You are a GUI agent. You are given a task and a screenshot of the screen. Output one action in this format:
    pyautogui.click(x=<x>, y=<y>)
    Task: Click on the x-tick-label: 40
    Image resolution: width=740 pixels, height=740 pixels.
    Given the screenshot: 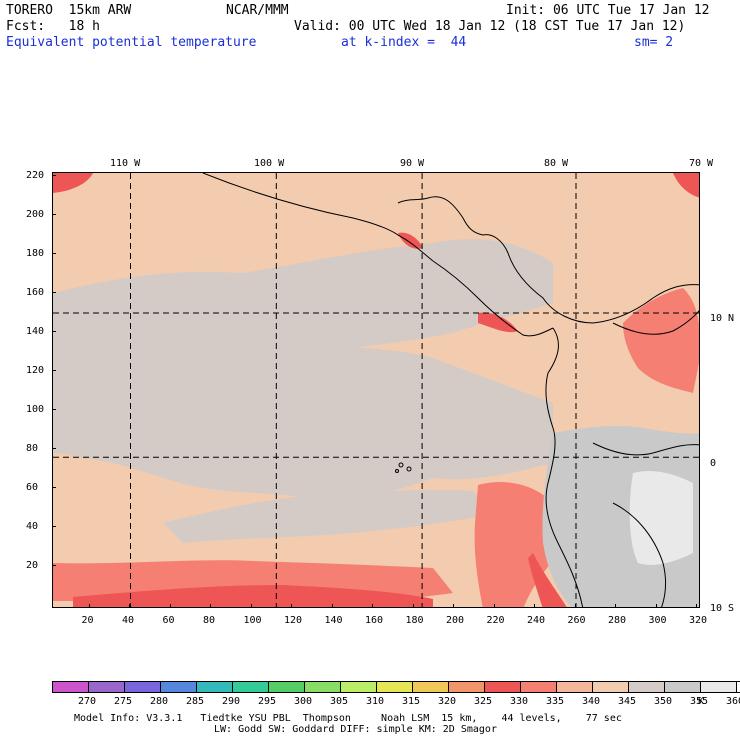 What is the action you would take?
    pyautogui.click(x=128, y=620)
    